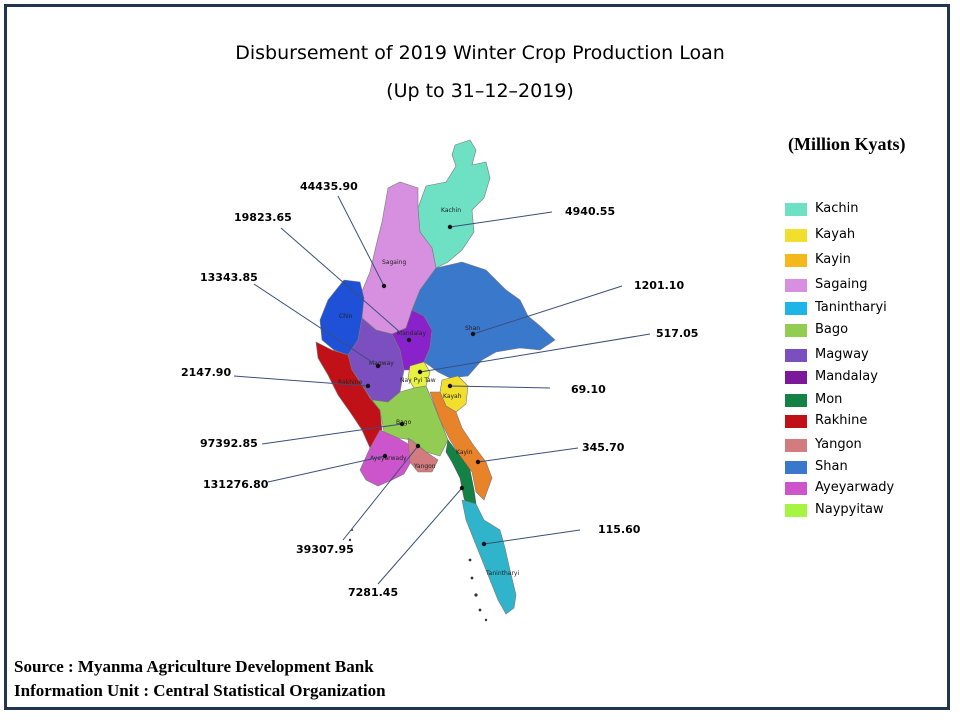  Describe the element at coordinates (263, 217) in the screenshot. I see `value-mandalay: 19823.65` at that location.